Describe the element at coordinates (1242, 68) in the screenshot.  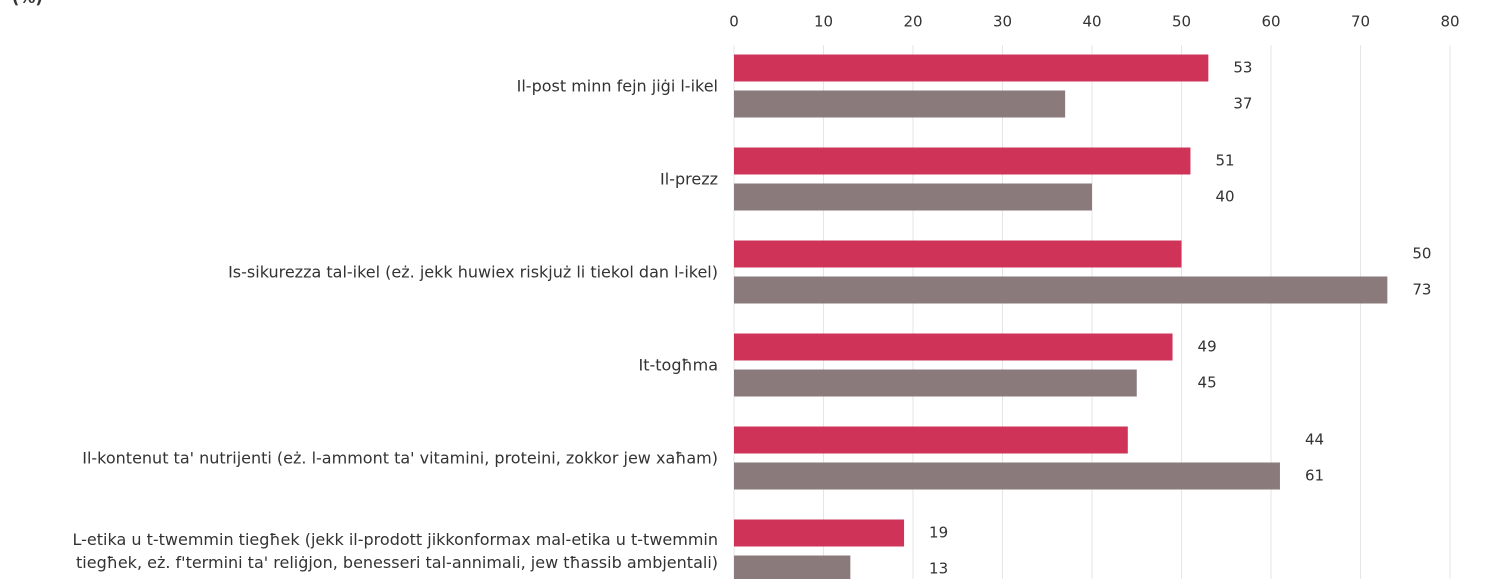
I see `value-label: 53` at that location.